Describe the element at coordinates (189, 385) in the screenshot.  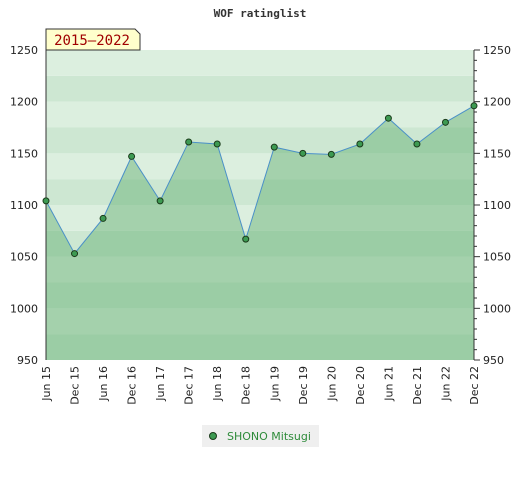
I see `x-tick-label: Dec 17` at that location.